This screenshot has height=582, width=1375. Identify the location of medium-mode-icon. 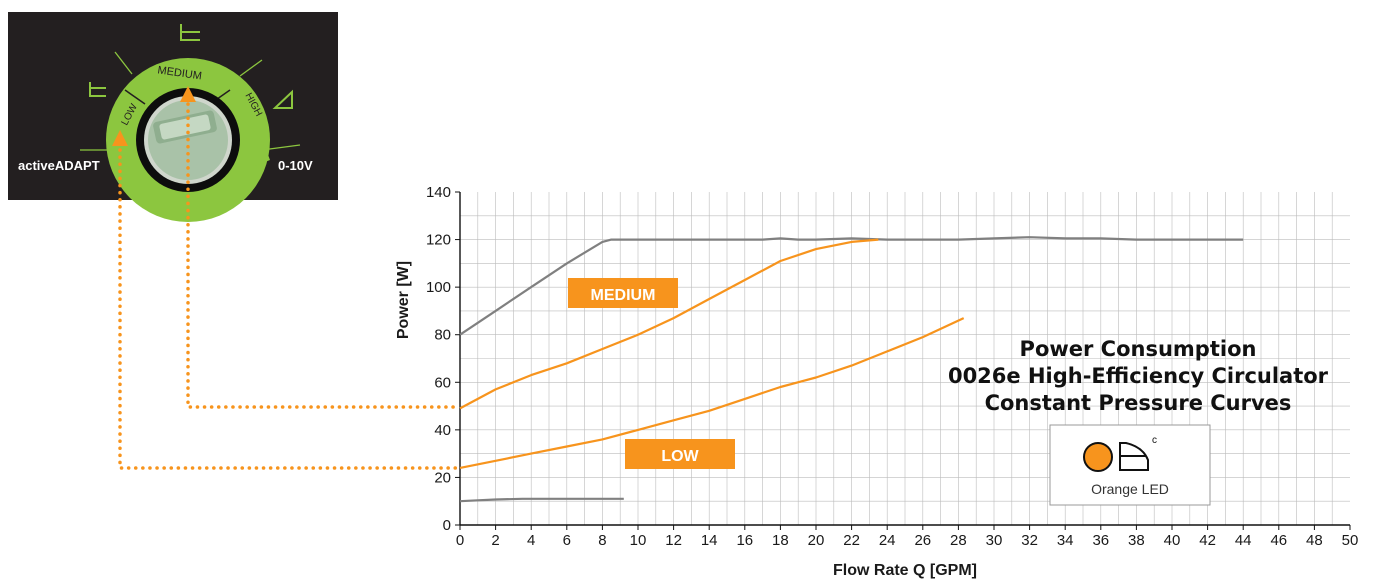
(190, 32).